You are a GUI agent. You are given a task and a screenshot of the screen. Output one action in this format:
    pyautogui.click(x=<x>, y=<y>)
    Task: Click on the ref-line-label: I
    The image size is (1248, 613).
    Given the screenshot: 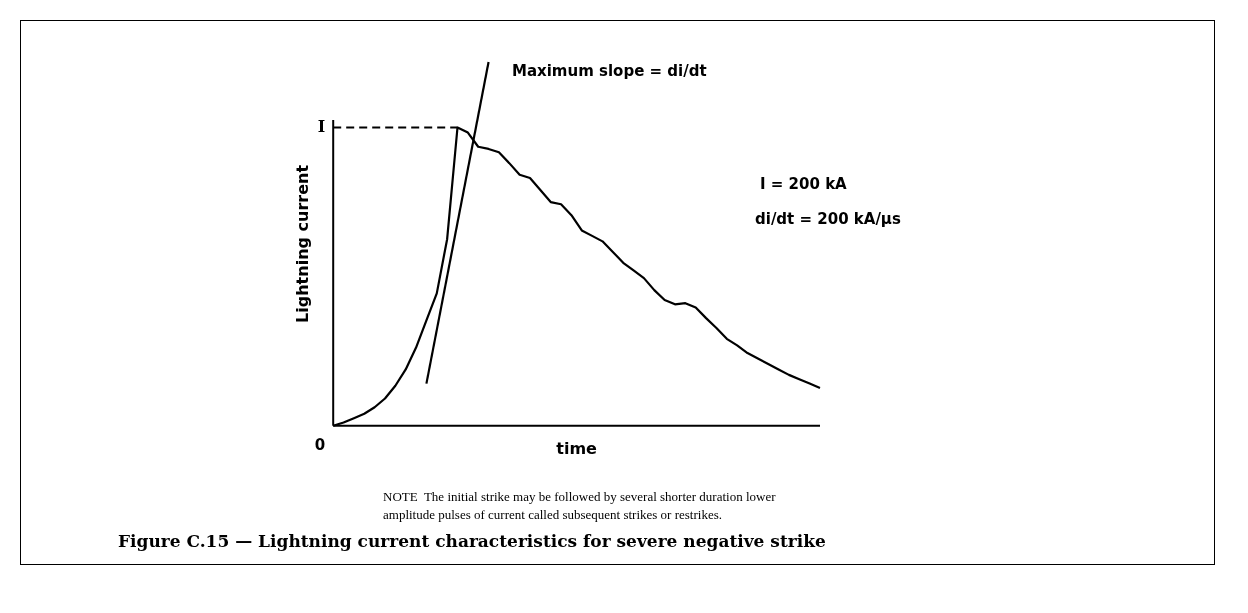 What is the action you would take?
    pyautogui.click(x=321, y=126)
    